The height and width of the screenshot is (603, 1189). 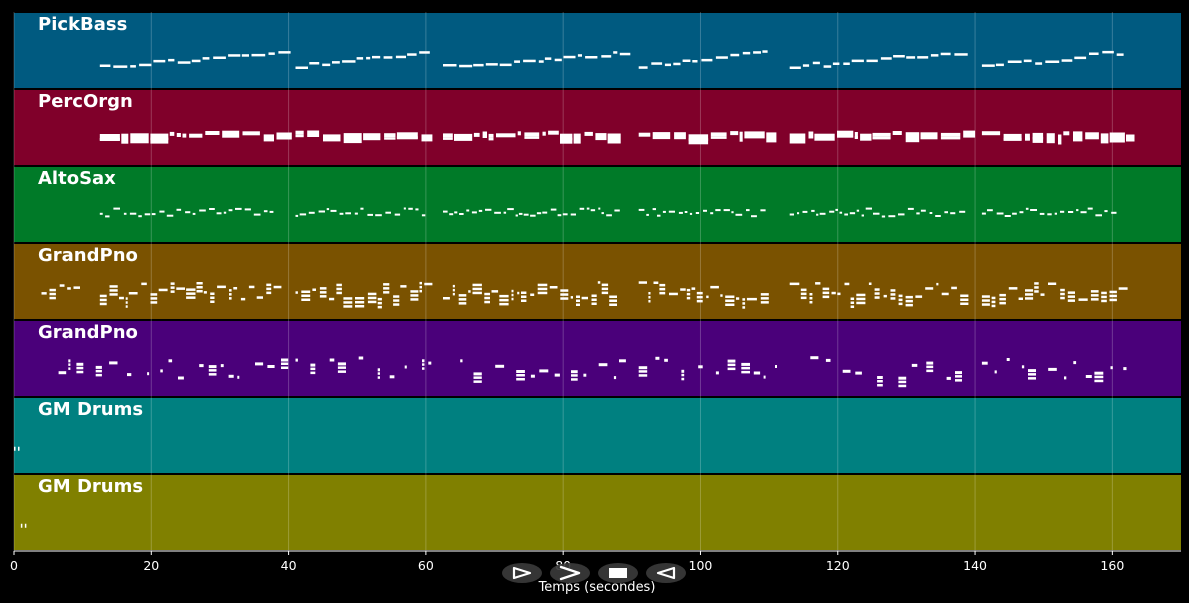 What do you see at coordinates (82, 24) in the screenshot?
I see `track-label-1: PickBass` at bounding box center [82, 24].